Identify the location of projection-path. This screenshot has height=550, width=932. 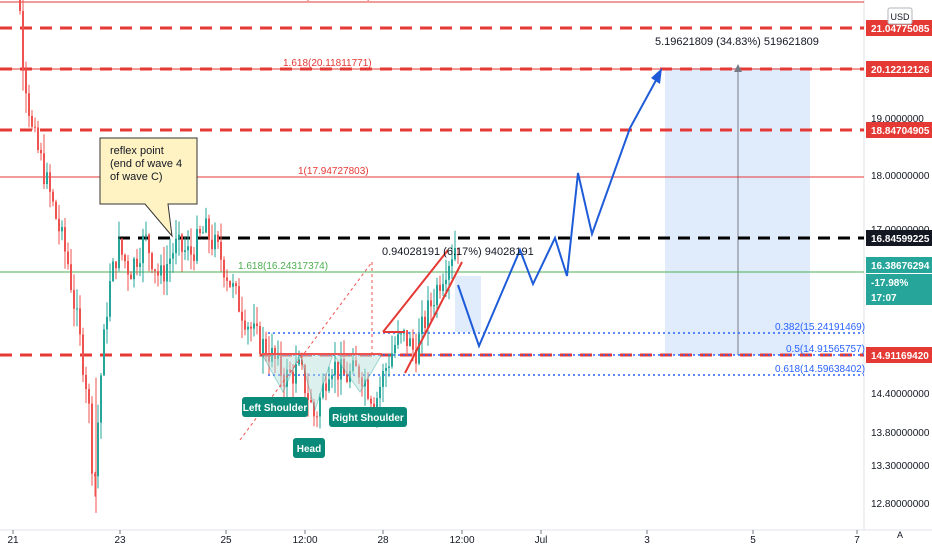
(559, 210).